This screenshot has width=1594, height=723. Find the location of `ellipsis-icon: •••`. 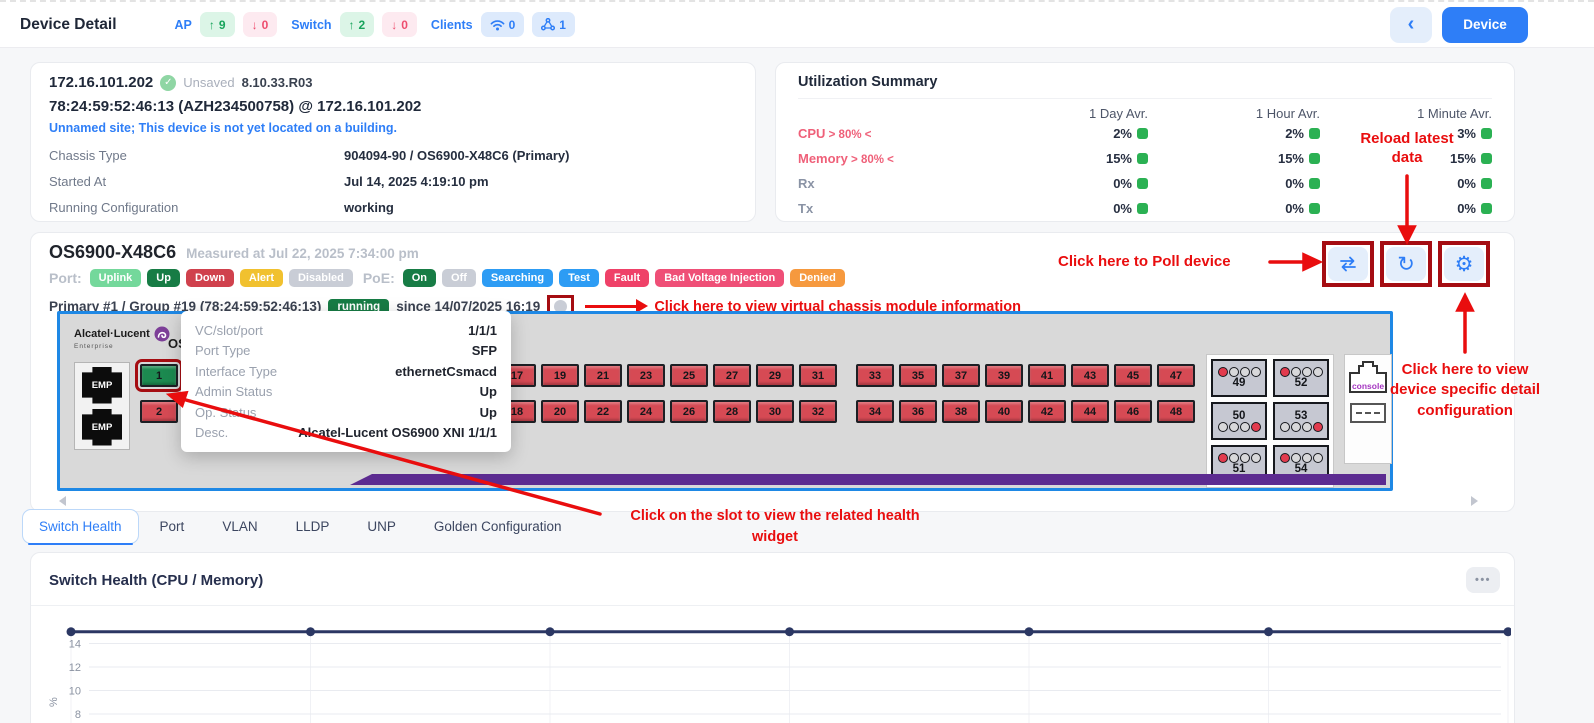

ellipsis-icon: ••• is located at coordinates (1483, 580).